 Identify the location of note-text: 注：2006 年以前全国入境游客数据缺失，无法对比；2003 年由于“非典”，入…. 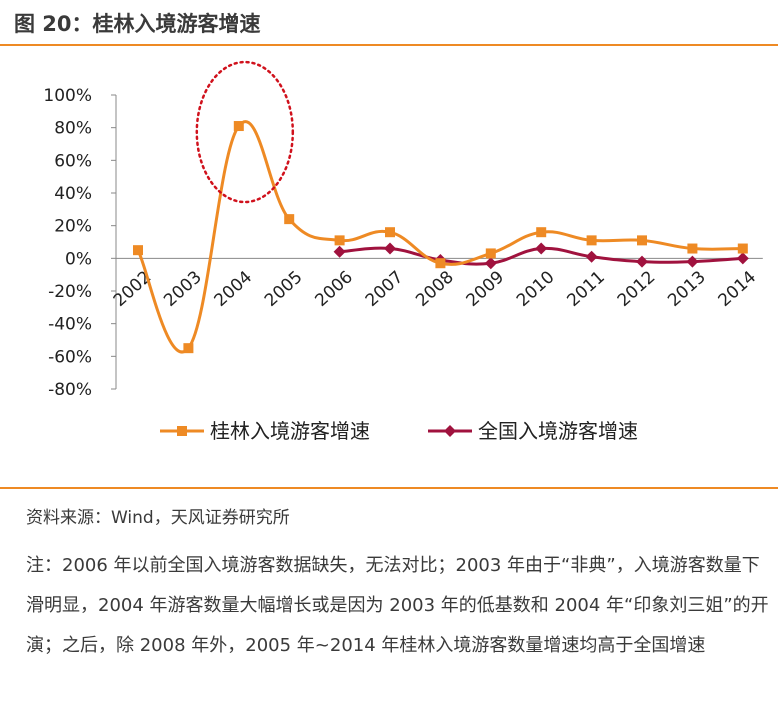
(397, 605).